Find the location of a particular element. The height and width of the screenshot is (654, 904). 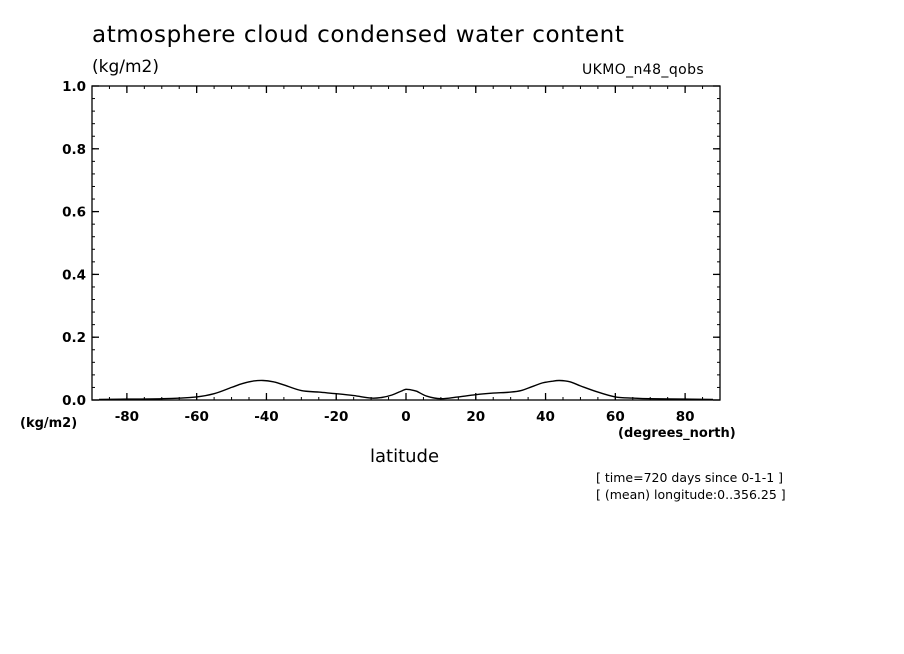

chart-title: atmosphere cloud condensed water content is located at coordinates (358, 35).